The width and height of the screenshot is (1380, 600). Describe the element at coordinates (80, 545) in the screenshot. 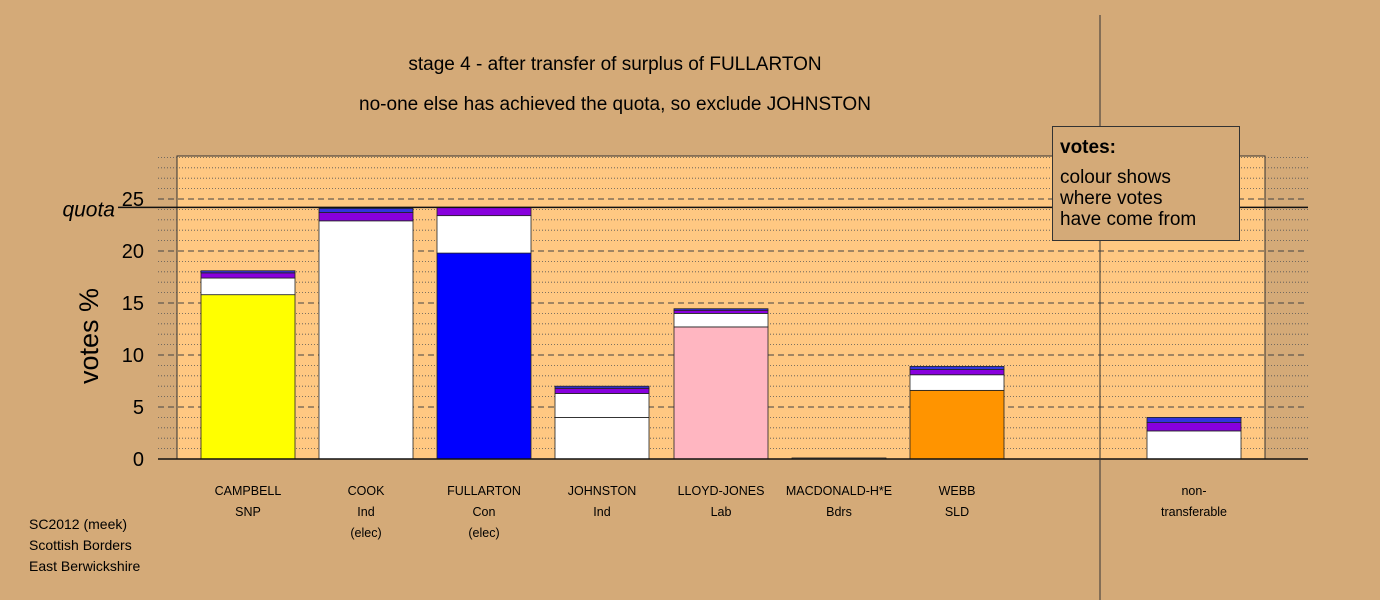

I see `footer-line: Scottish Borders` at that location.